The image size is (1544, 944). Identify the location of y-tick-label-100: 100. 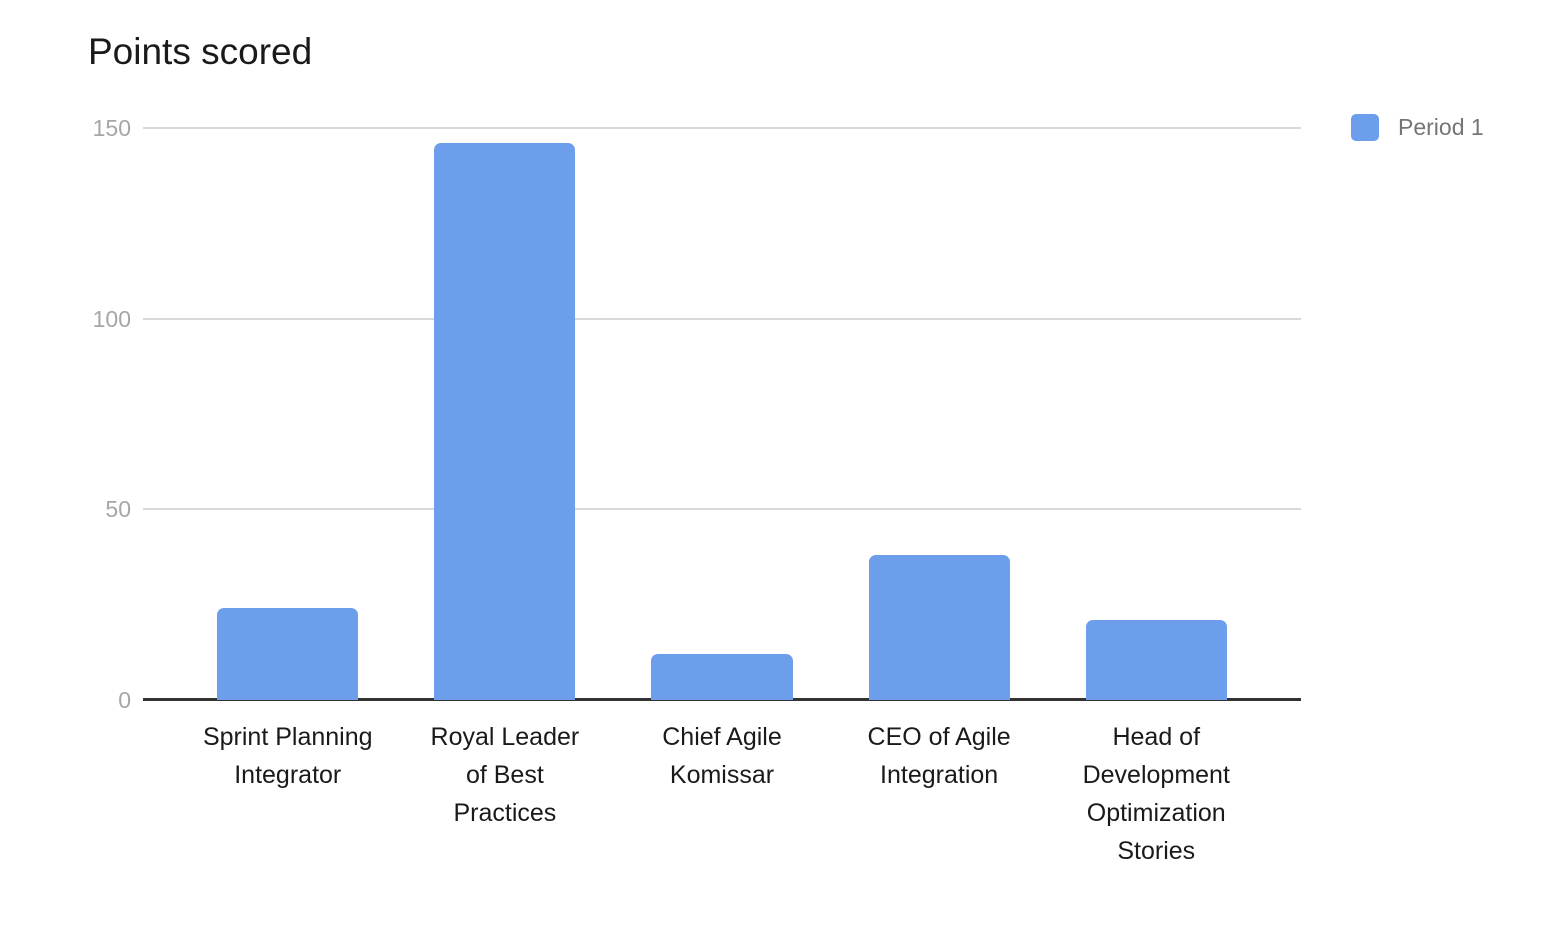
(111, 318).